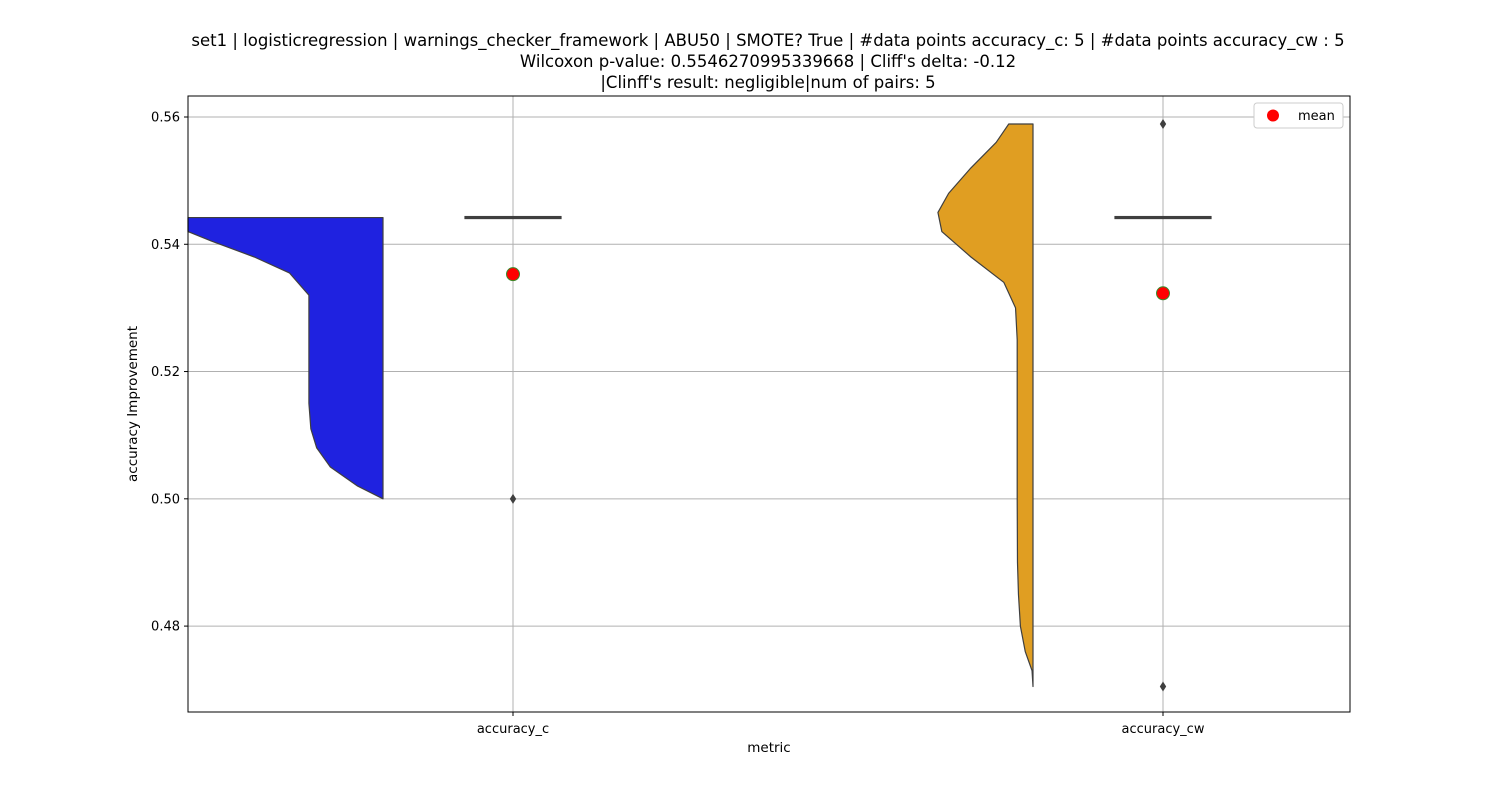 The image size is (1500, 800). I want to click on mean-marker-accuracy_cw, so click(1163, 293).